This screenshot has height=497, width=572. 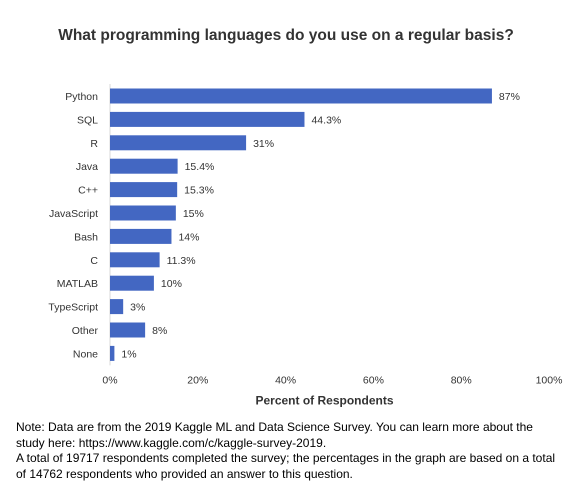 I want to click on category-label: None, so click(x=85, y=354).